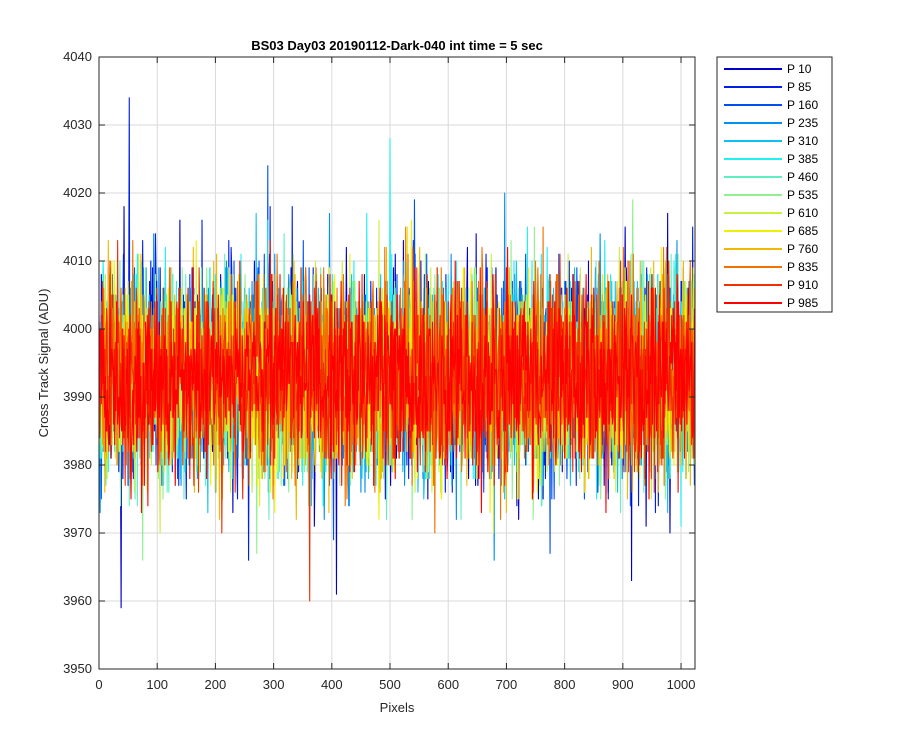 Image resolution: width=900 pixels, height=750 pixels. What do you see at coordinates (332, 684) in the screenshot?
I see `x-tick-label: 400` at bounding box center [332, 684].